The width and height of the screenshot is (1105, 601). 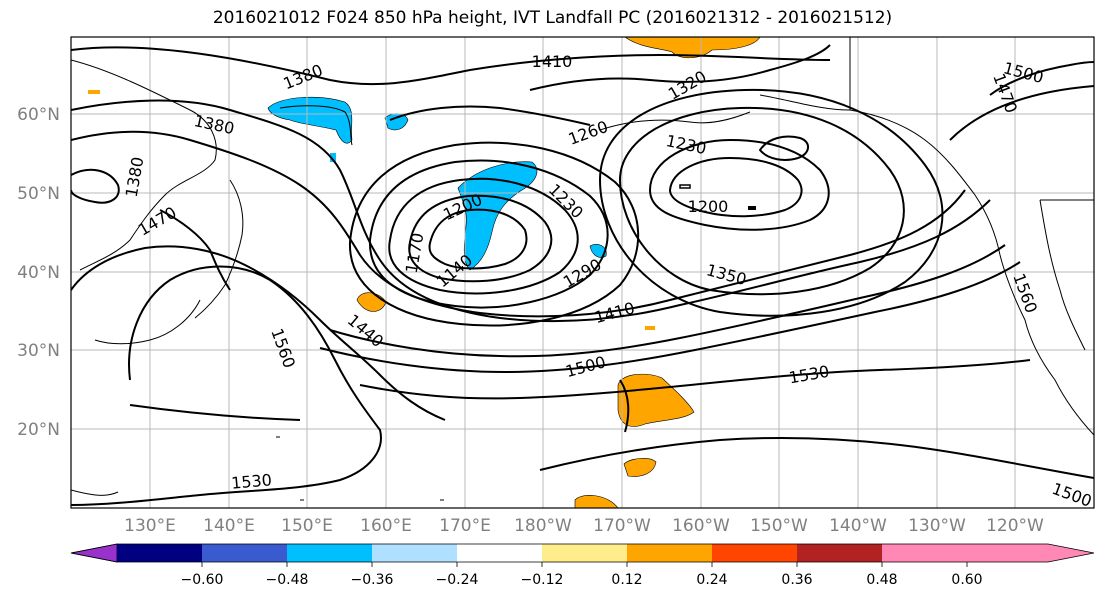 I want to click on lon-label: 160°E, so click(x=386, y=526).